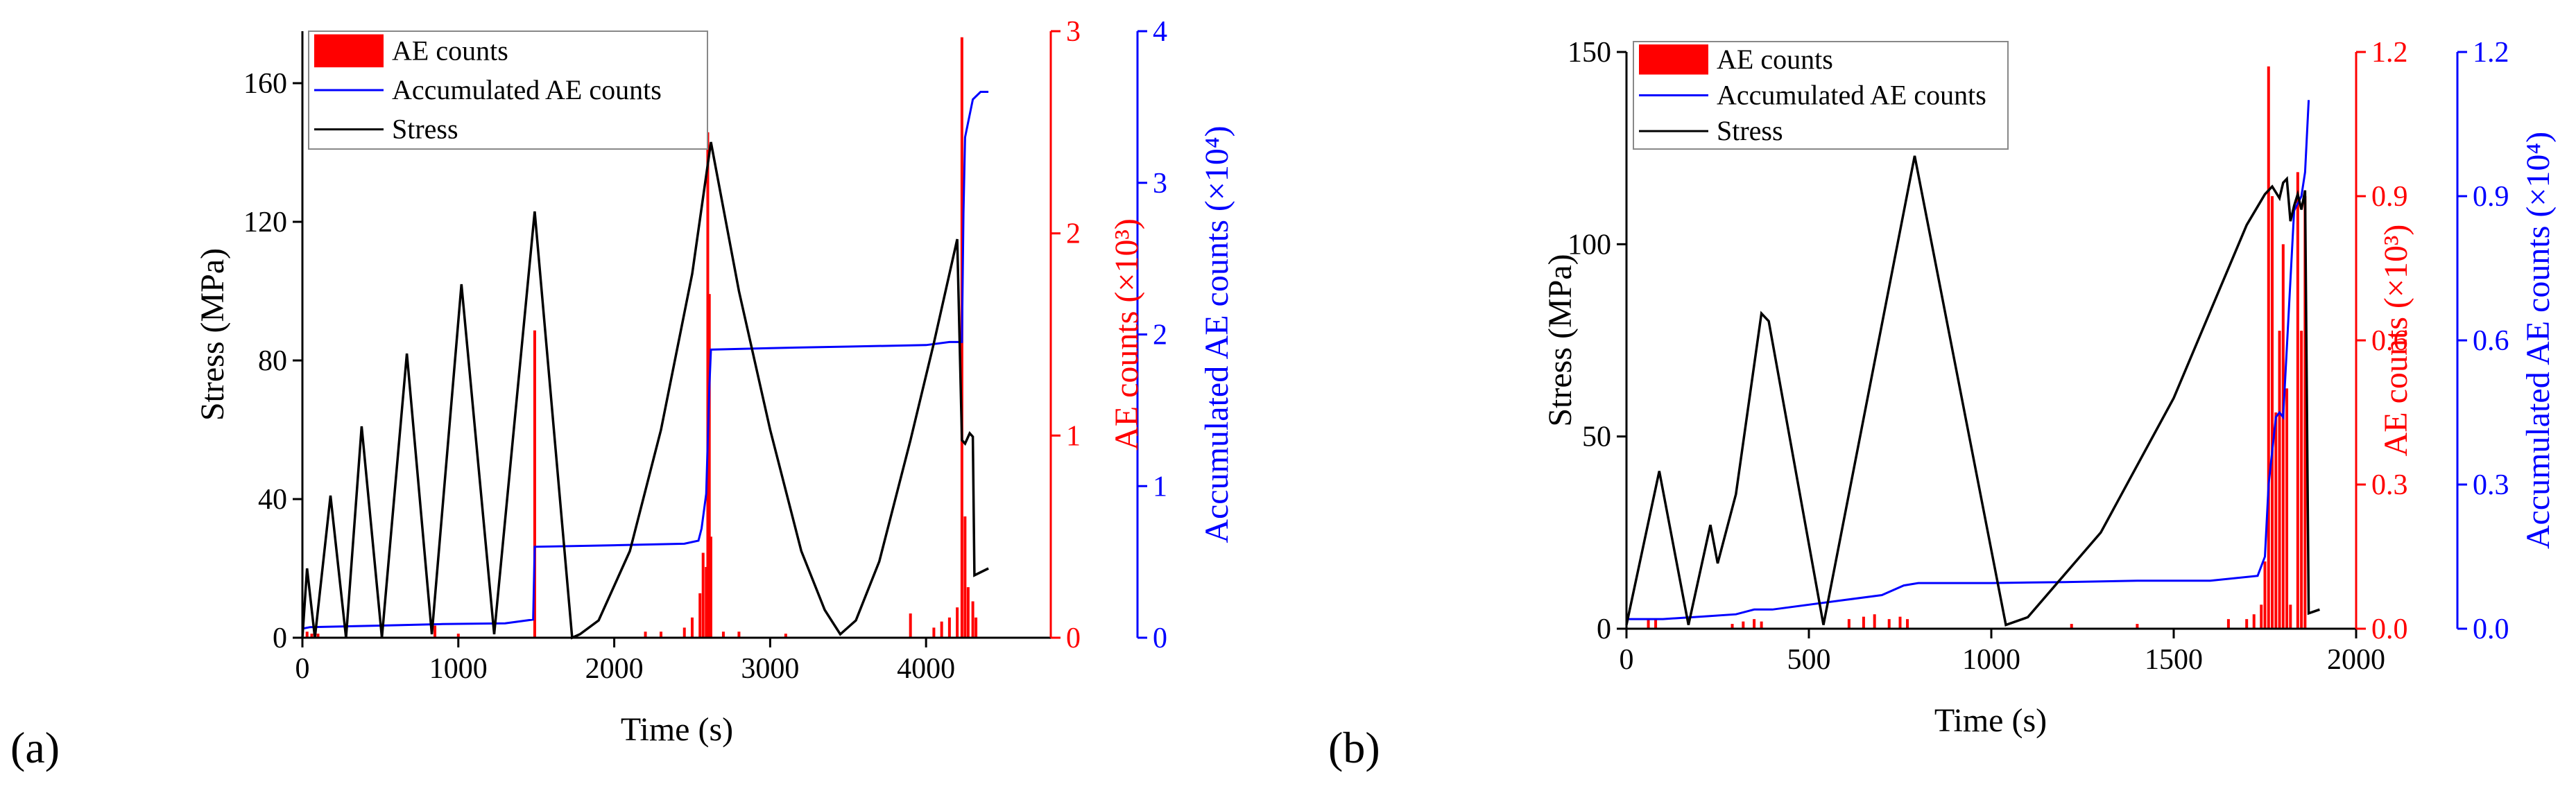 This screenshot has width=2576, height=793. I want to click on ae-count-tick-label: 1, so click(1073, 436).